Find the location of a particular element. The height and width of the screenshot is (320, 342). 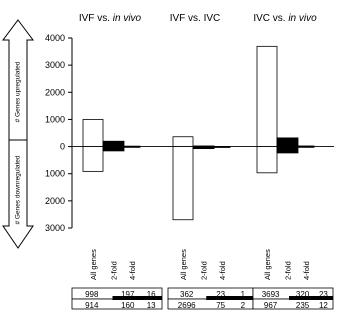

table-bottom-cell: 75 is located at coordinates (220, 305).